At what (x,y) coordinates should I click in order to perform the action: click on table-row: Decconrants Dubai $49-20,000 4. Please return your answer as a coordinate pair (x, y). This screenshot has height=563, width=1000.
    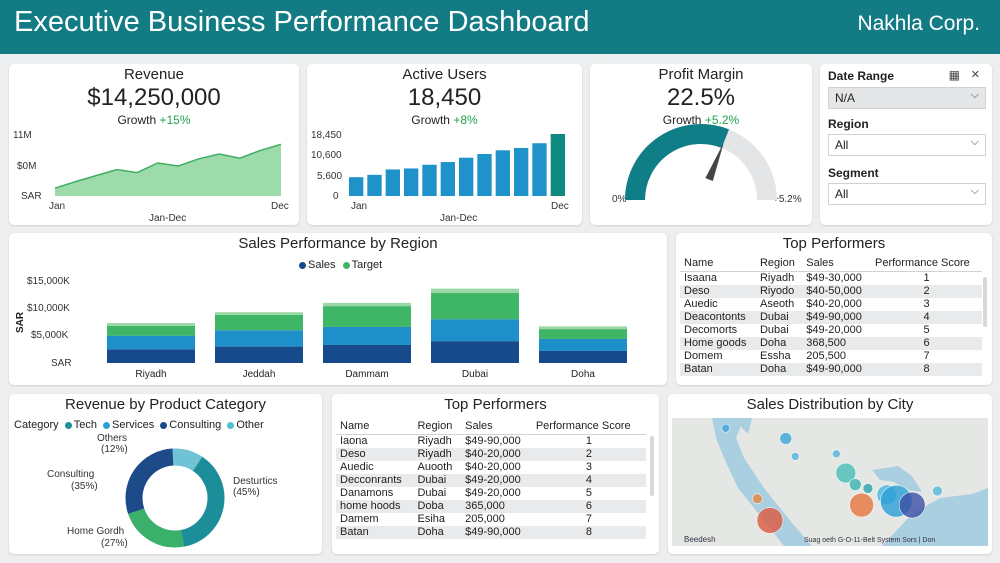
    Looking at the image, I should click on (491, 480).